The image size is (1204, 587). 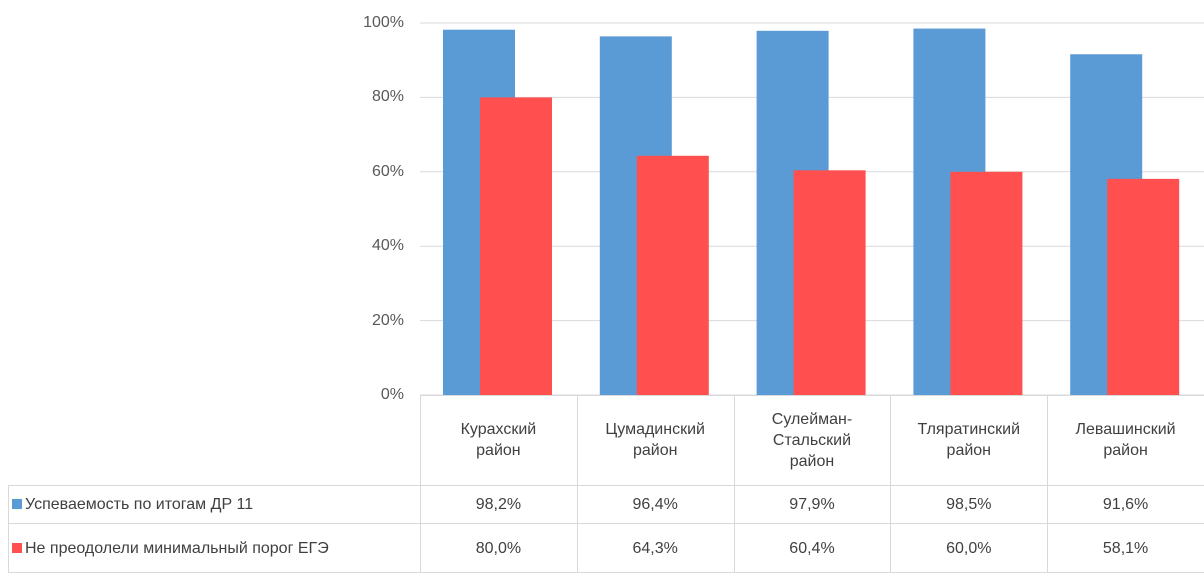 I want to click on x-tick-cell: Цумадинский район, so click(x=655, y=440).